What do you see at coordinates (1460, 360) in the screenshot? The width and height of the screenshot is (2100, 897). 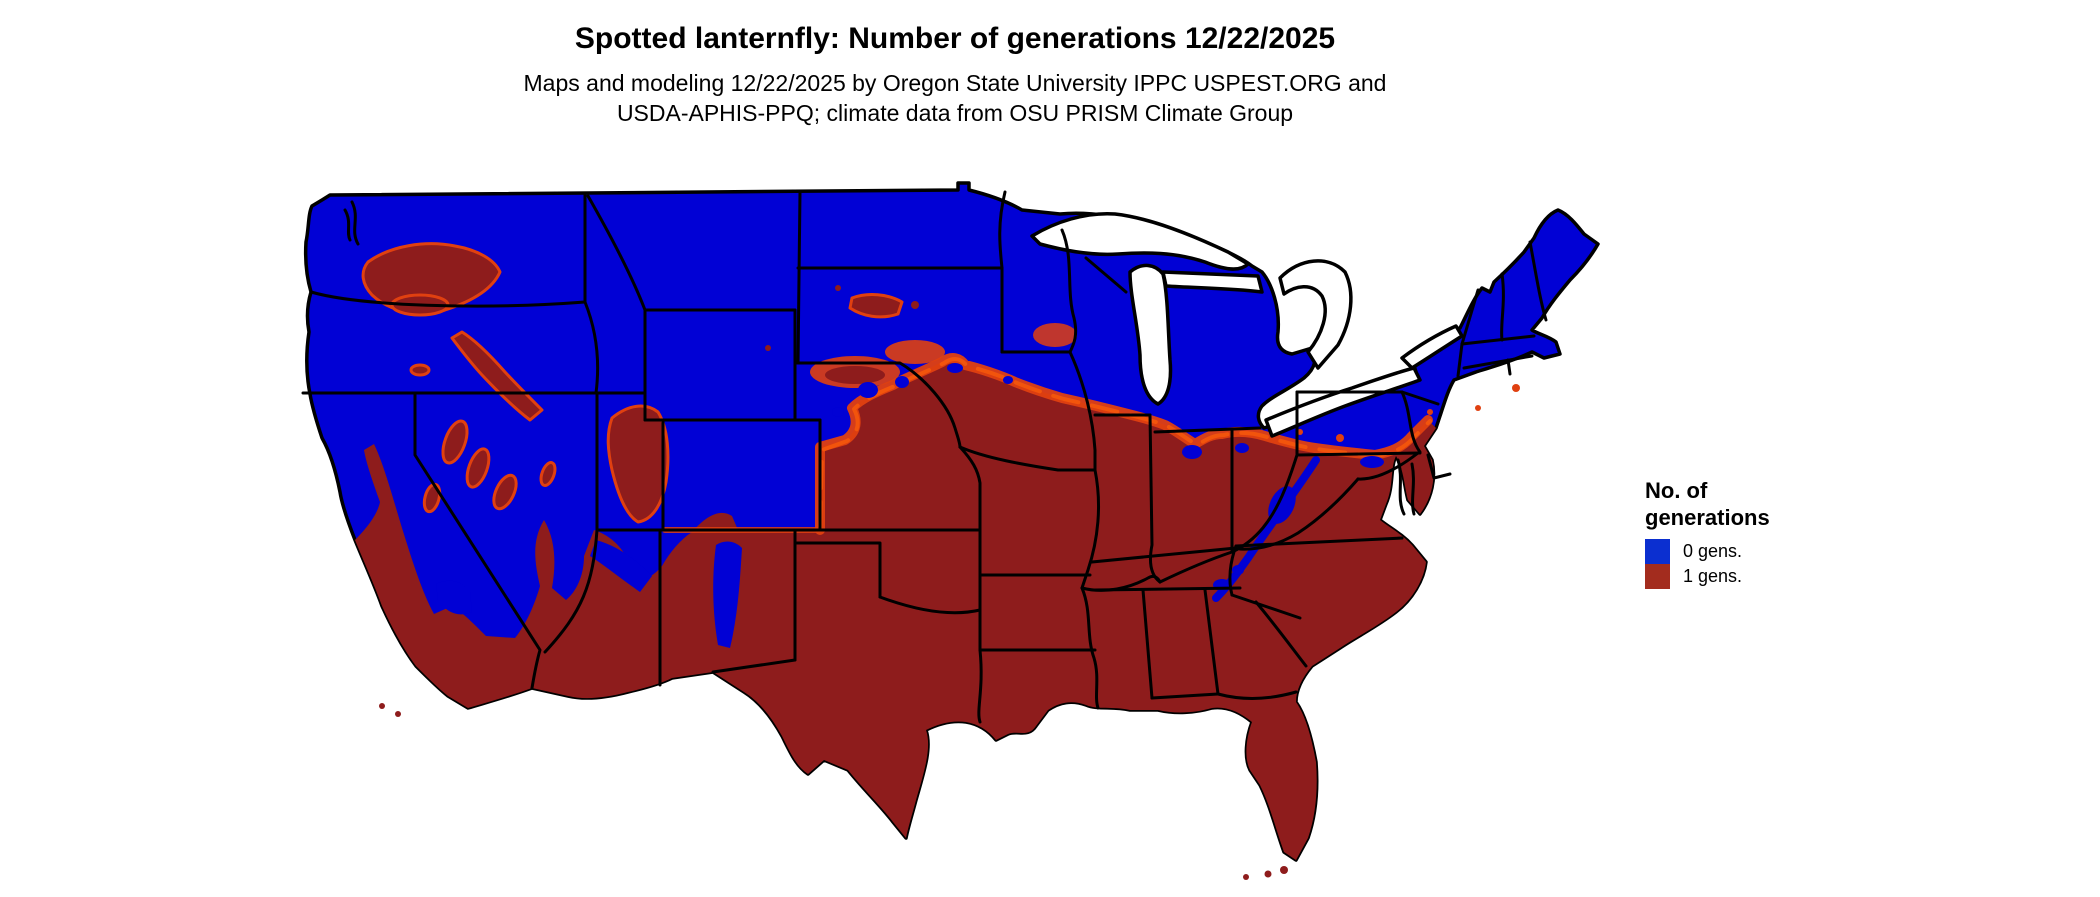 I see `border-ny-ct` at bounding box center [1460, 360].